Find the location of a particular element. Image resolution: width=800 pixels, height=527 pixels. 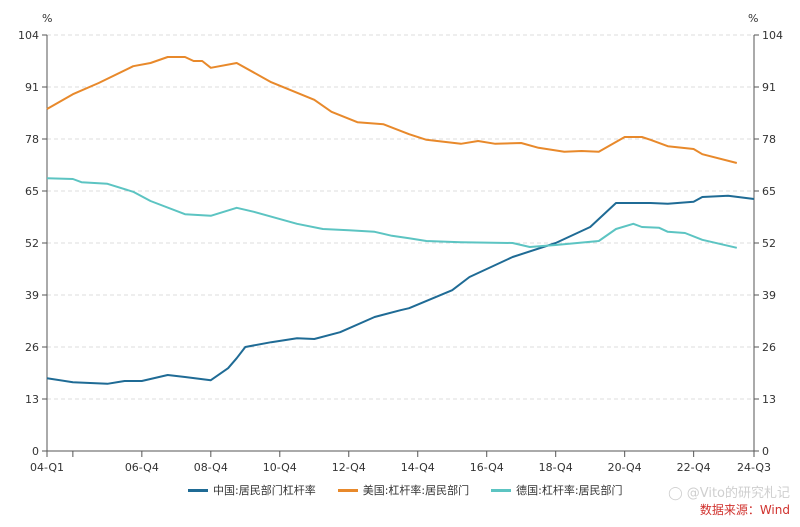

x-tick-label: 16-Q4 is located at coordinates (487, 467).